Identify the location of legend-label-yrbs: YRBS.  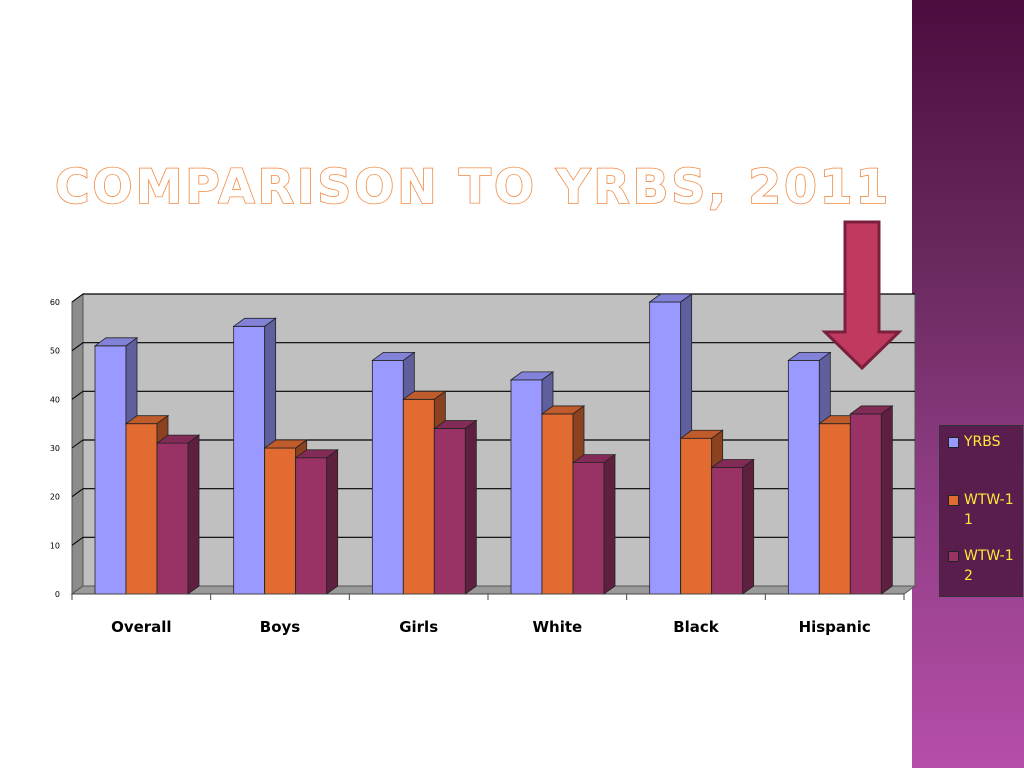
(982, 442).